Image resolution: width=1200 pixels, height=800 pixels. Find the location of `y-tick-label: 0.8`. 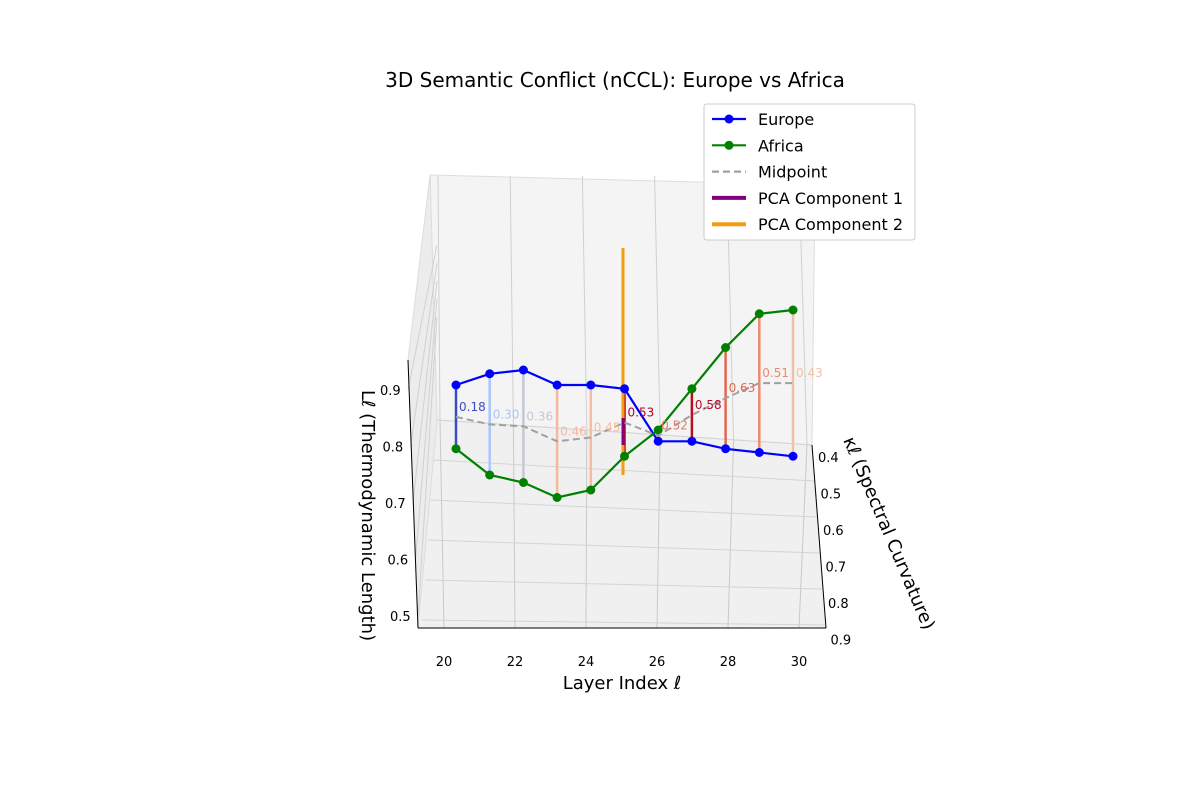

y-tick-label: 0.8 is located at coordinates (838, 604).